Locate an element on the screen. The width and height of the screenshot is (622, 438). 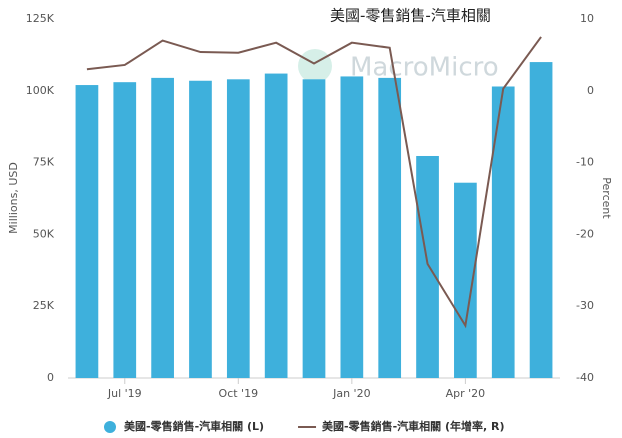
legend-label: 美國-零售銷售-汽車相關 (年增率, R) is located at coordinates (413, 426).